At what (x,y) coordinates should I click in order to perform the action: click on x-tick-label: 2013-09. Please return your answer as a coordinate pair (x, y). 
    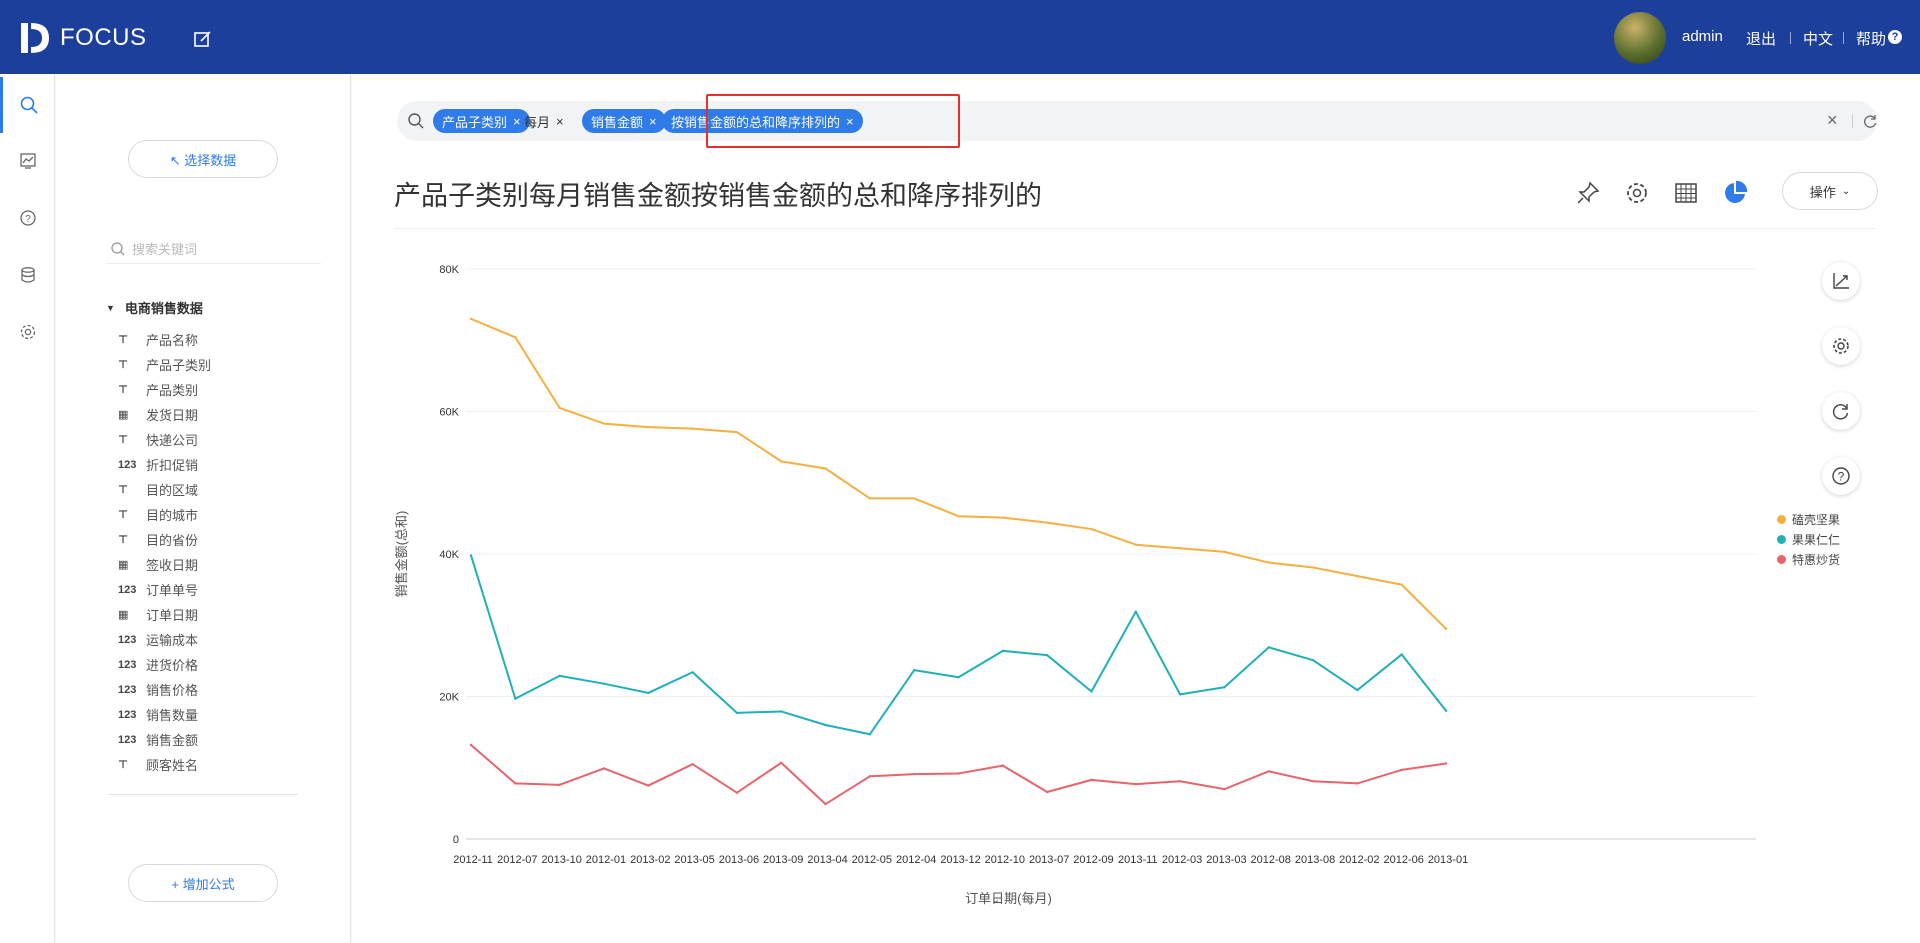
    Looking at the image, I should click on (783, 860).